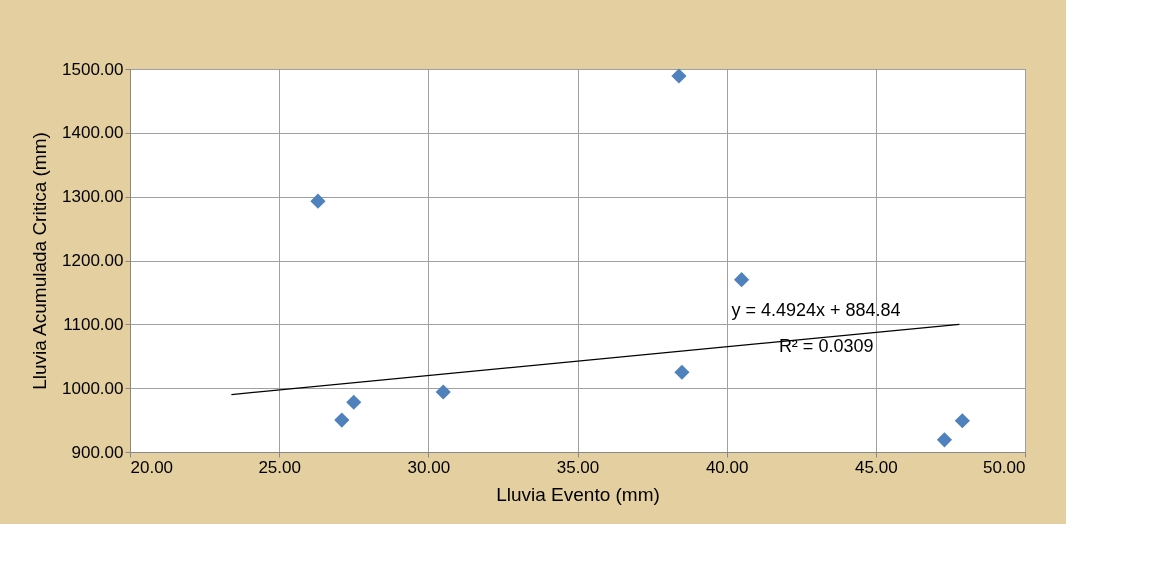 This screenshot has width=1170, height=578. What do you see at coordinates (429, 467) in the screenshot?
I see `x-tick-label: 30.00` at bounding box center [429, 467].